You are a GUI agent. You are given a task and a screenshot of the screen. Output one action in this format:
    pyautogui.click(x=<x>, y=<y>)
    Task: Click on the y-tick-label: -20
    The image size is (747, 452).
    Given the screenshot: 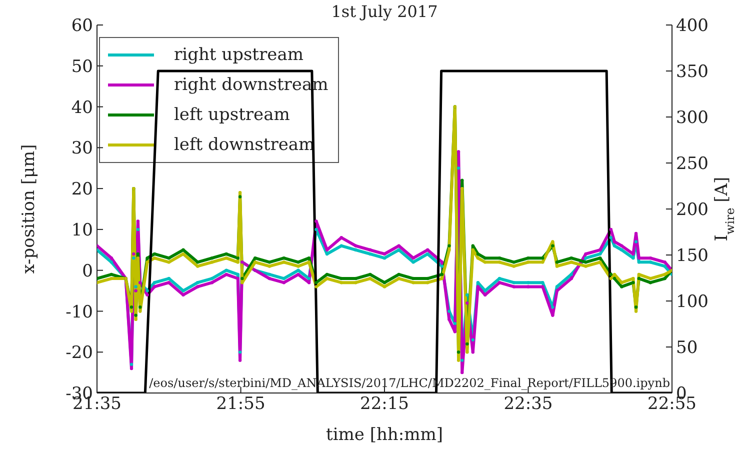 What is the action you would take?
    pyautogui.click(x=79, y=353)
    